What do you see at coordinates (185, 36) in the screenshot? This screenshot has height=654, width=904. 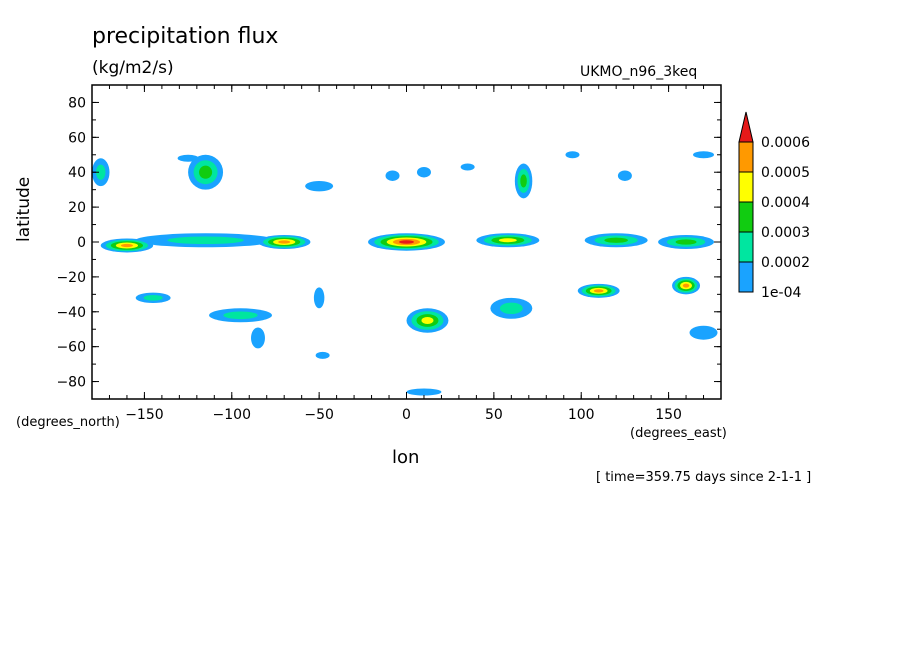 I see `chart-title: precipitation flux` at bounding box center [185, 36].